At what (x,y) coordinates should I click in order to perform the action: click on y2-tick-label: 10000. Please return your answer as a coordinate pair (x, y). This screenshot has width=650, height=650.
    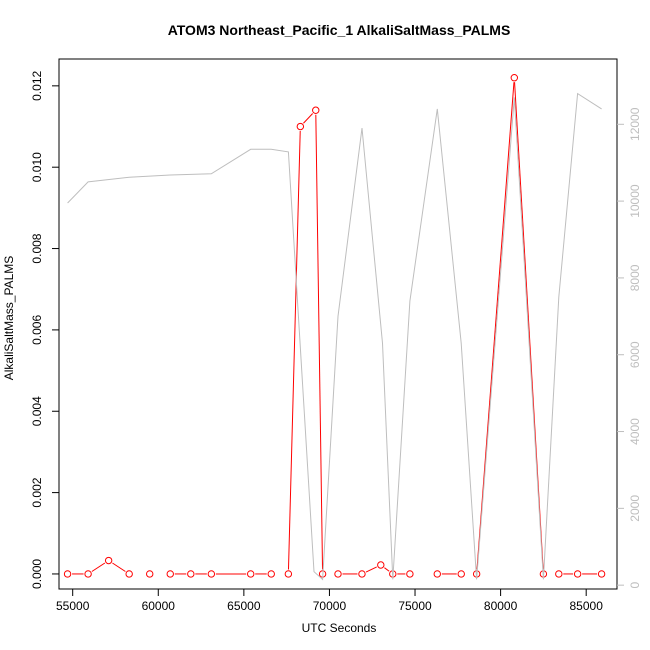
    Looking at the image, I should click on (635, 201).